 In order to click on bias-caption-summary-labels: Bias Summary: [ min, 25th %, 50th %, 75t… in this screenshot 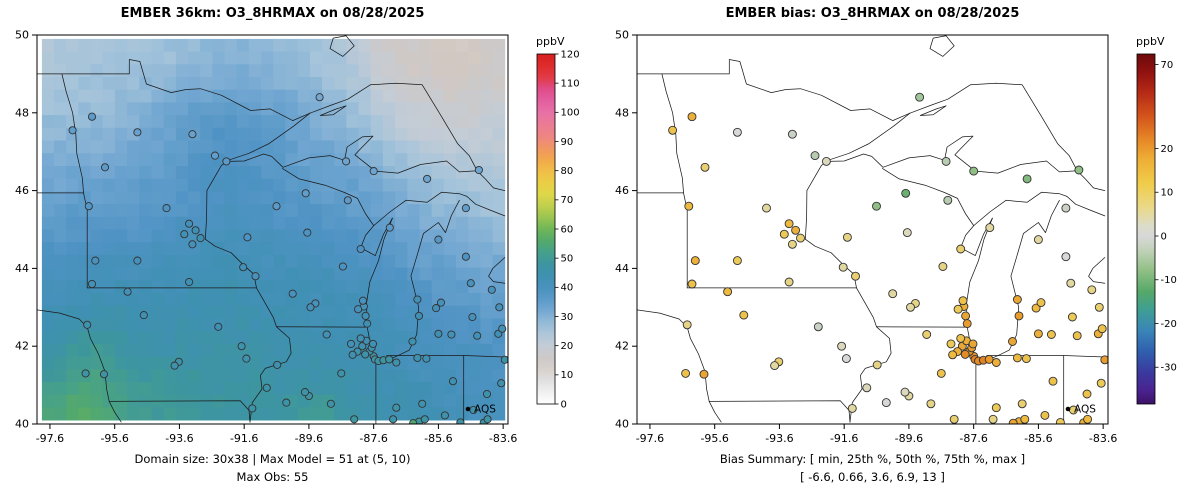, I will do `click(872, 459)`.